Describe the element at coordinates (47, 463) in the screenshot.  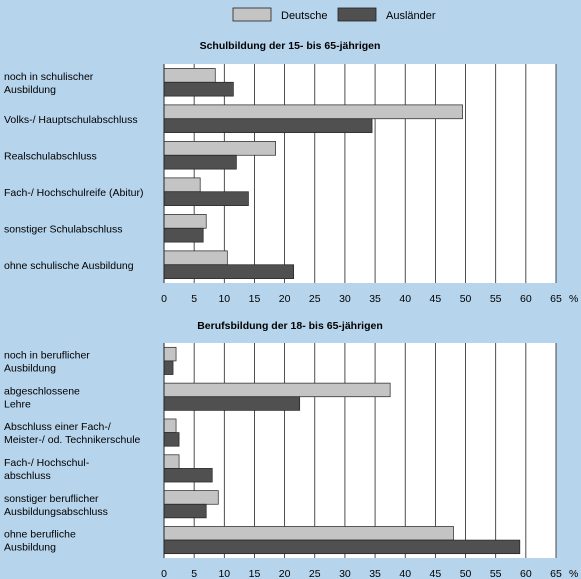
I see `category-label: Fach-/ Hochschul-` at that location.